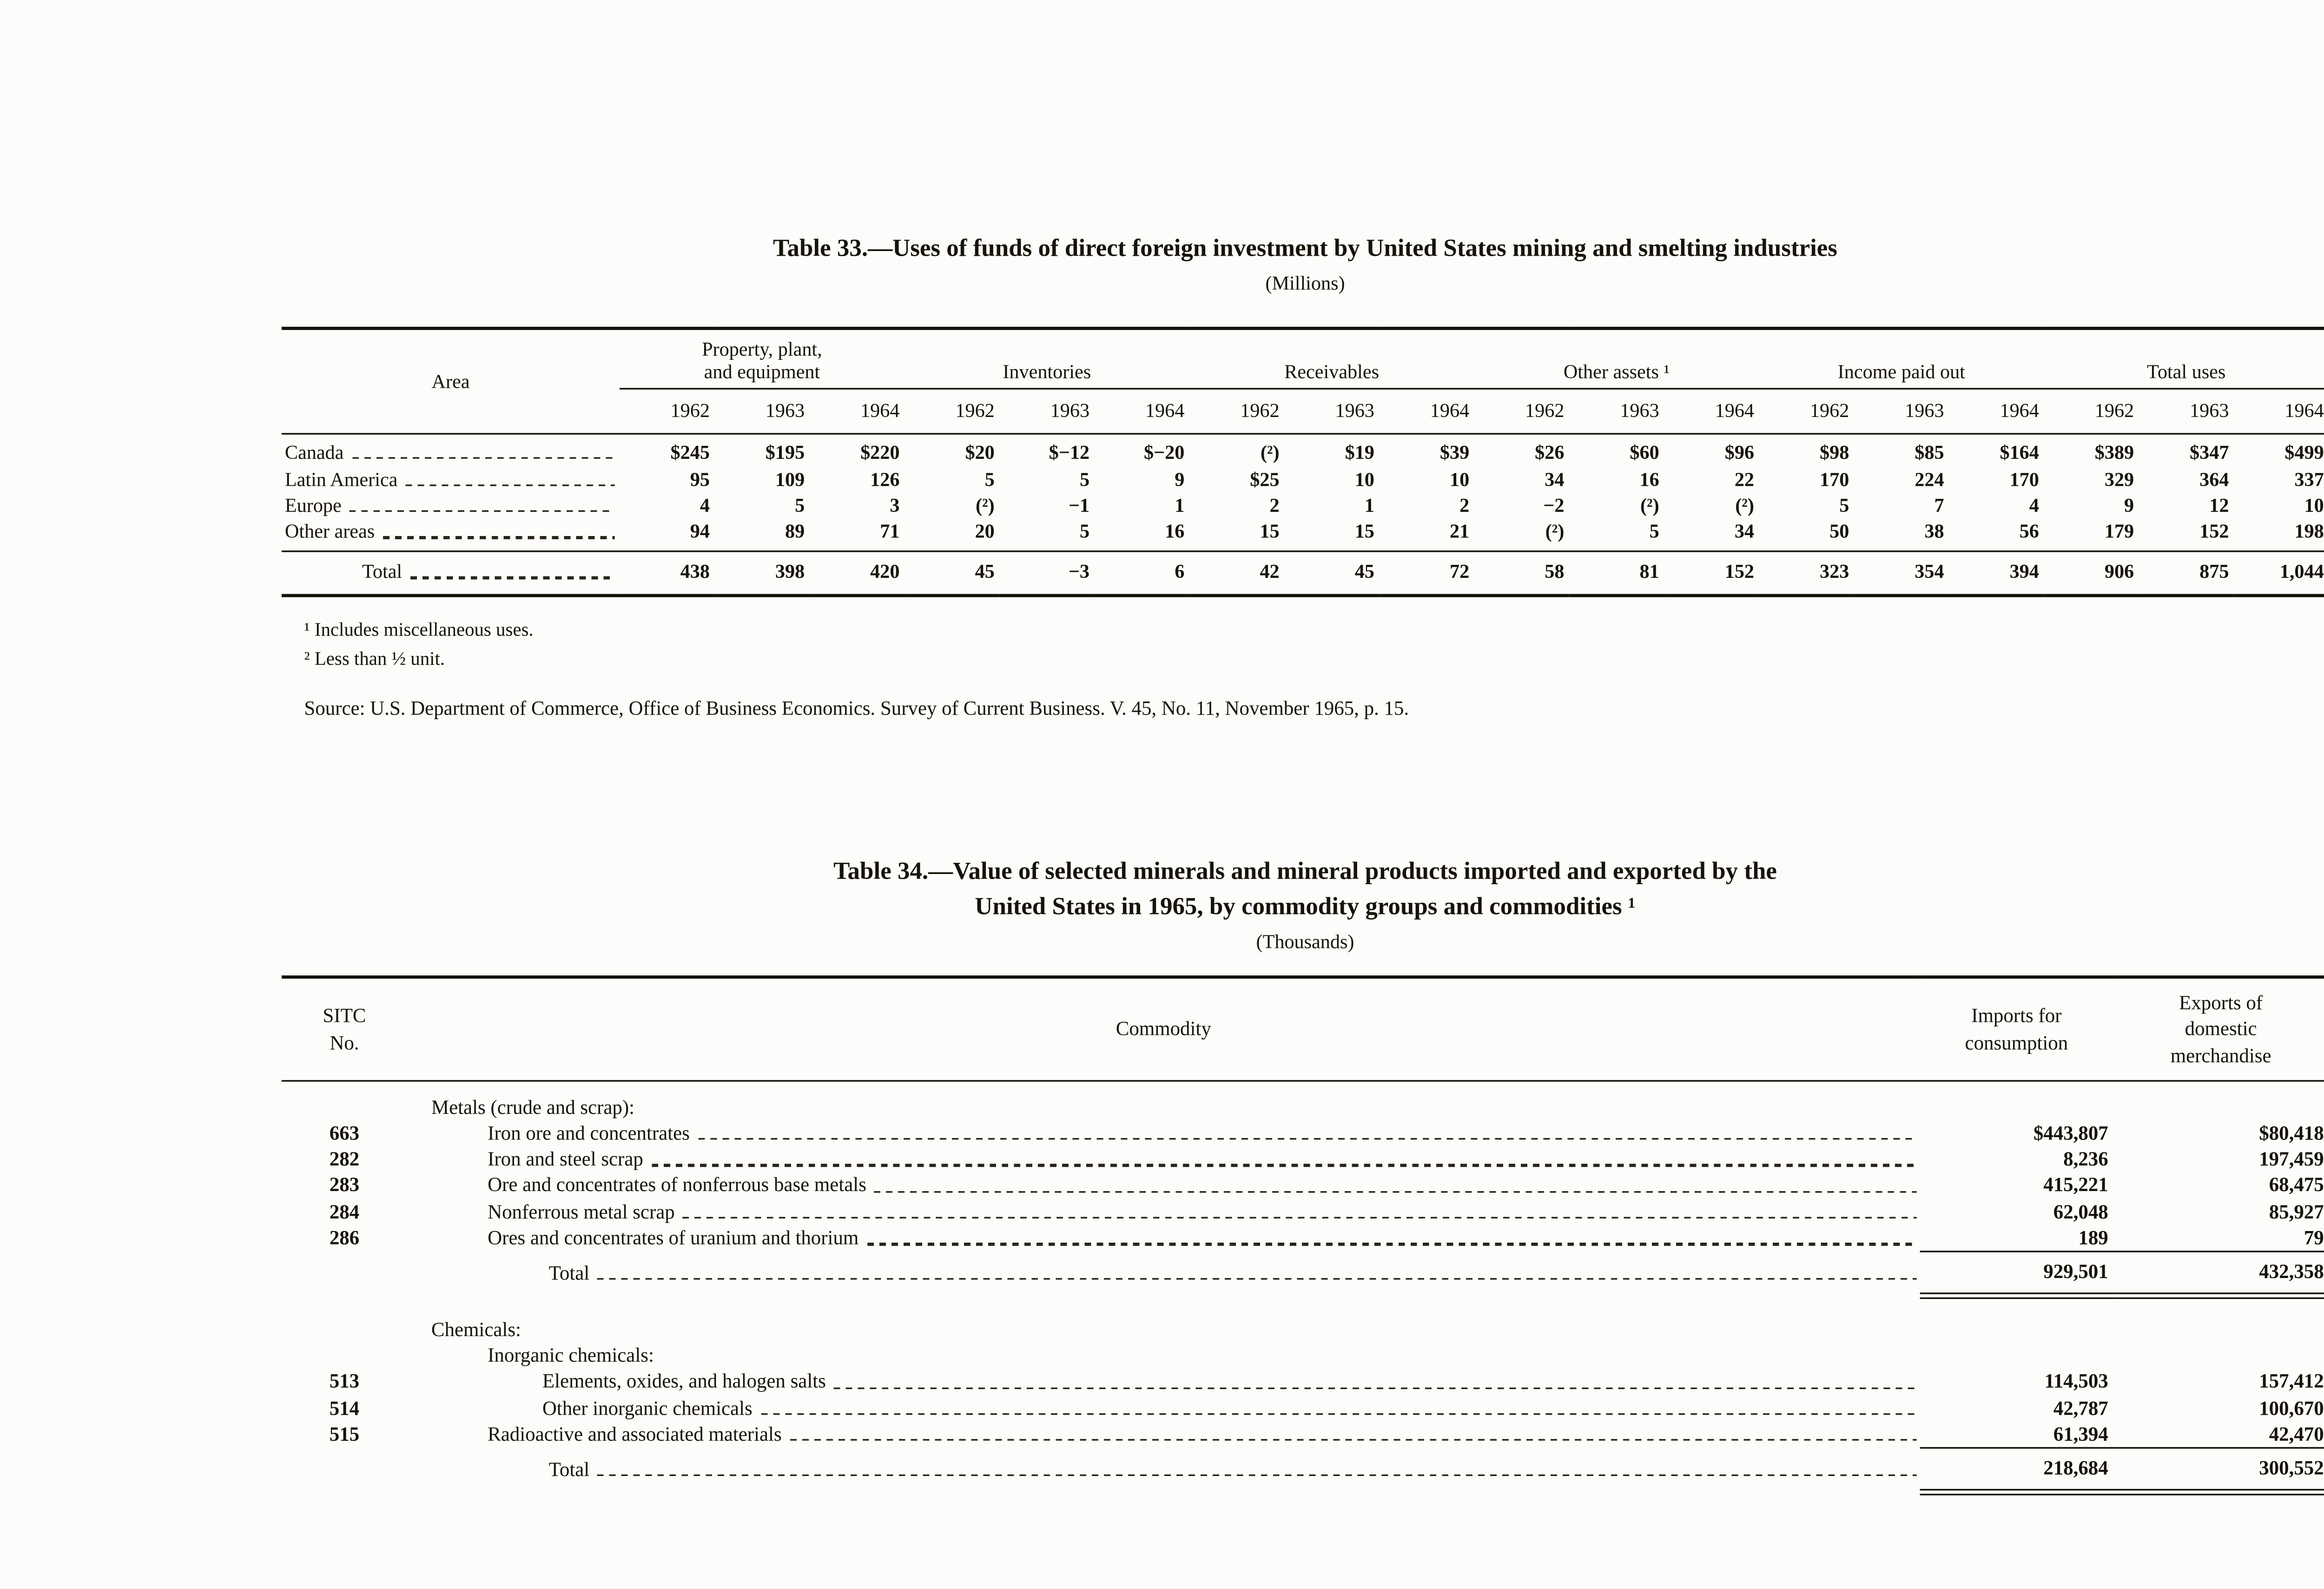 The height and width of the screenshot is (1589, 2324). I want to click on commodity-label: Other inorganic chemicals, so click(647, 1407).